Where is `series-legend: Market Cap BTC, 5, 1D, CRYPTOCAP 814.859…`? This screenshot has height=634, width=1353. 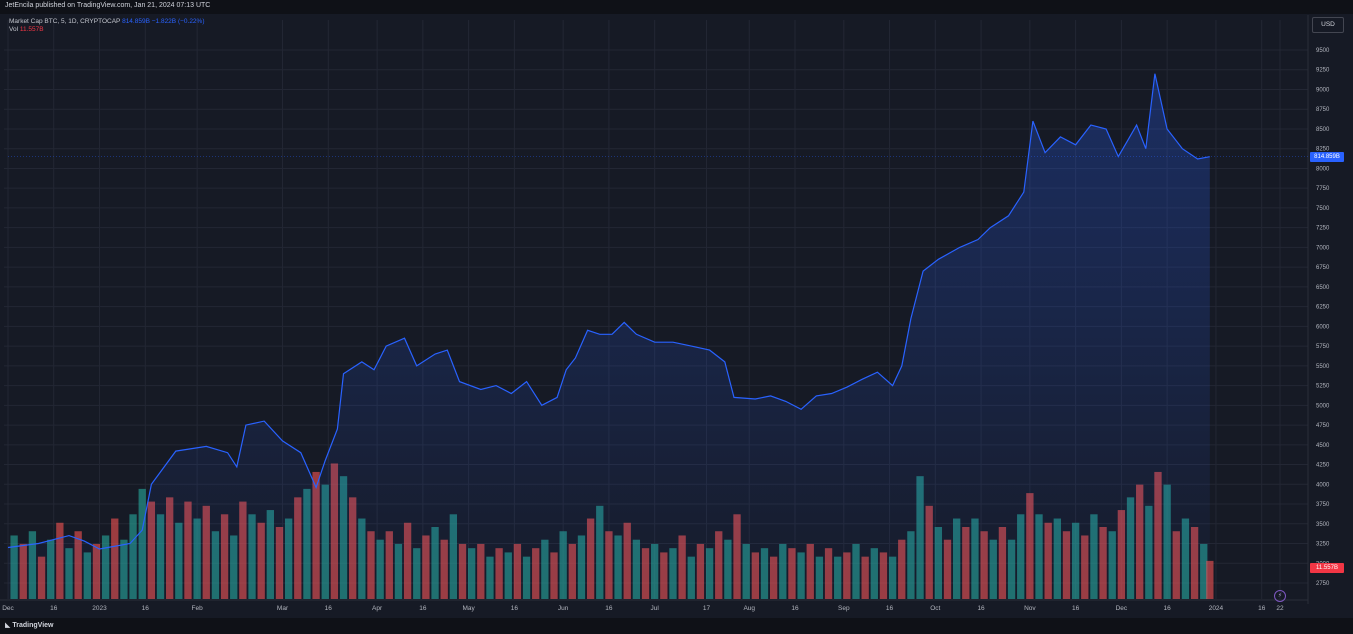
series-legend: Market Cap BTC, 5, 1D, CRYPTOCAP 814.859… is located at coordinates (107, 26).